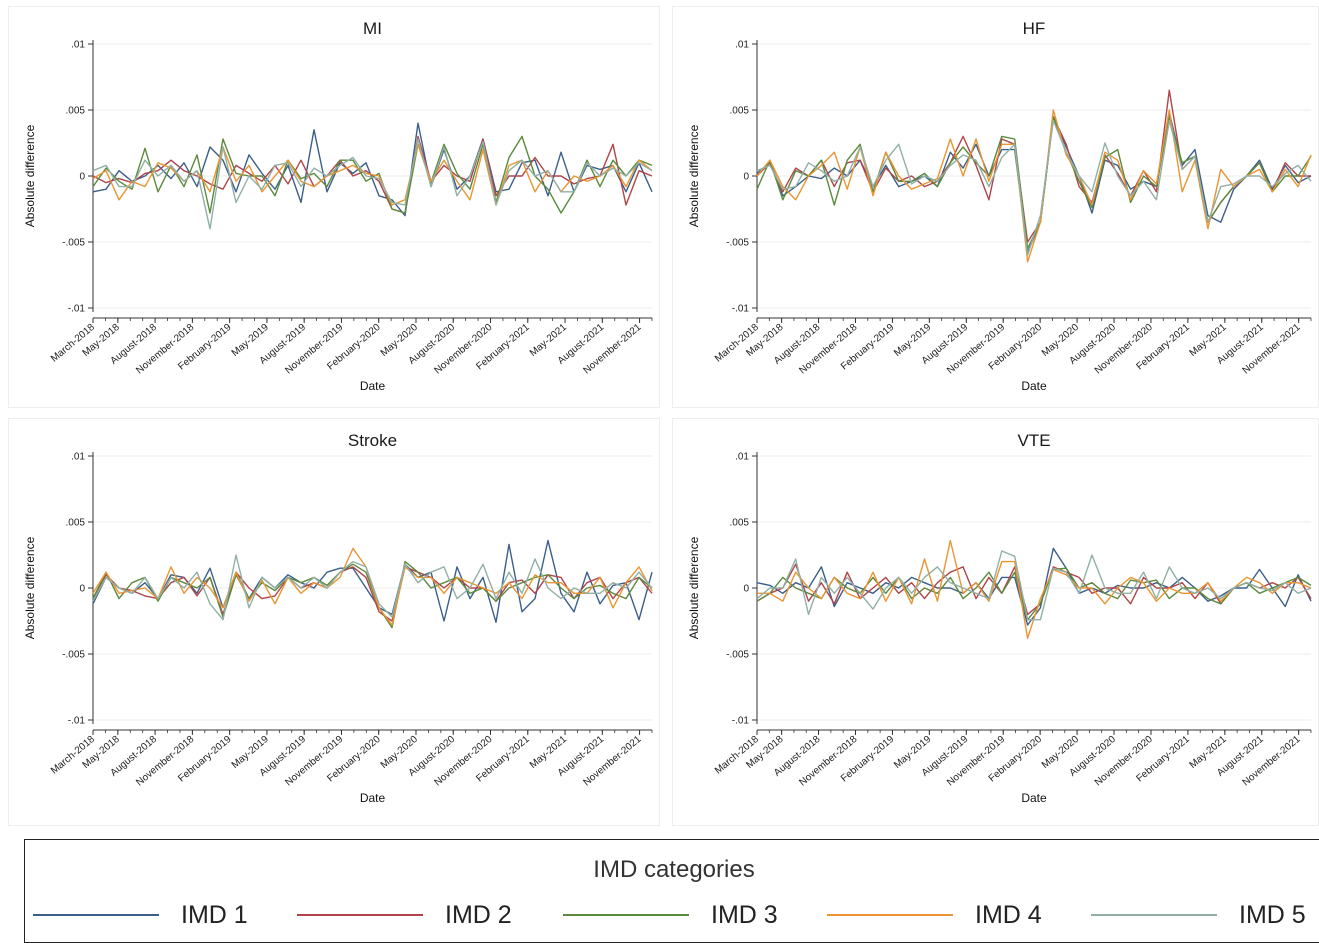  I want to click on vte-ytick-label: 0, so click(746, 589).